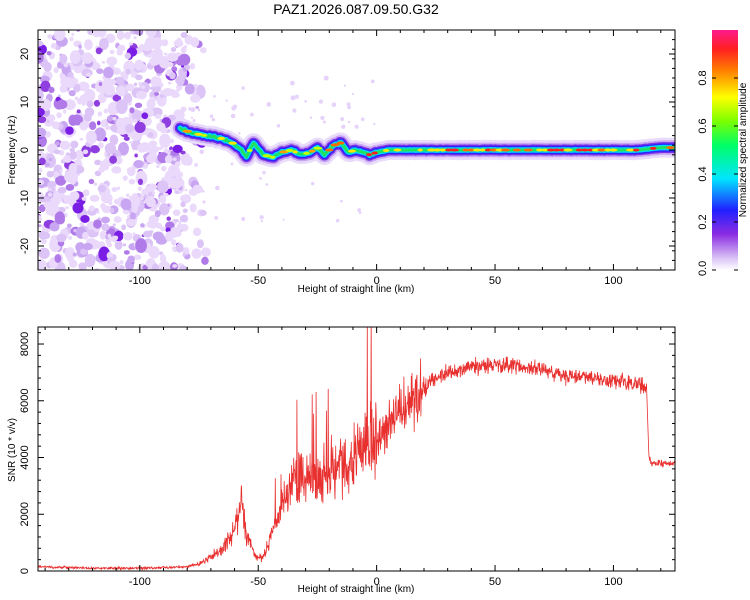 Image resolution: width=750 pixels, height=600 pixels. I want to click on snr-y-label: SNR (10 * v/v), so click(12, 450).